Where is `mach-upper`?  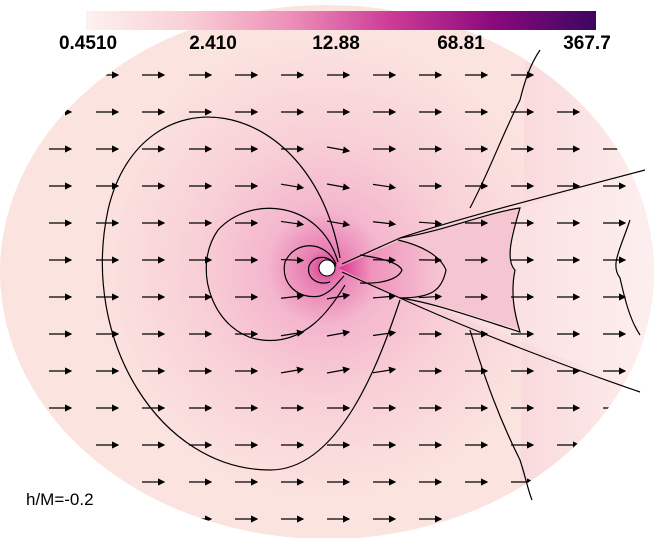 mach-upper is located at coordinates (493, 217).